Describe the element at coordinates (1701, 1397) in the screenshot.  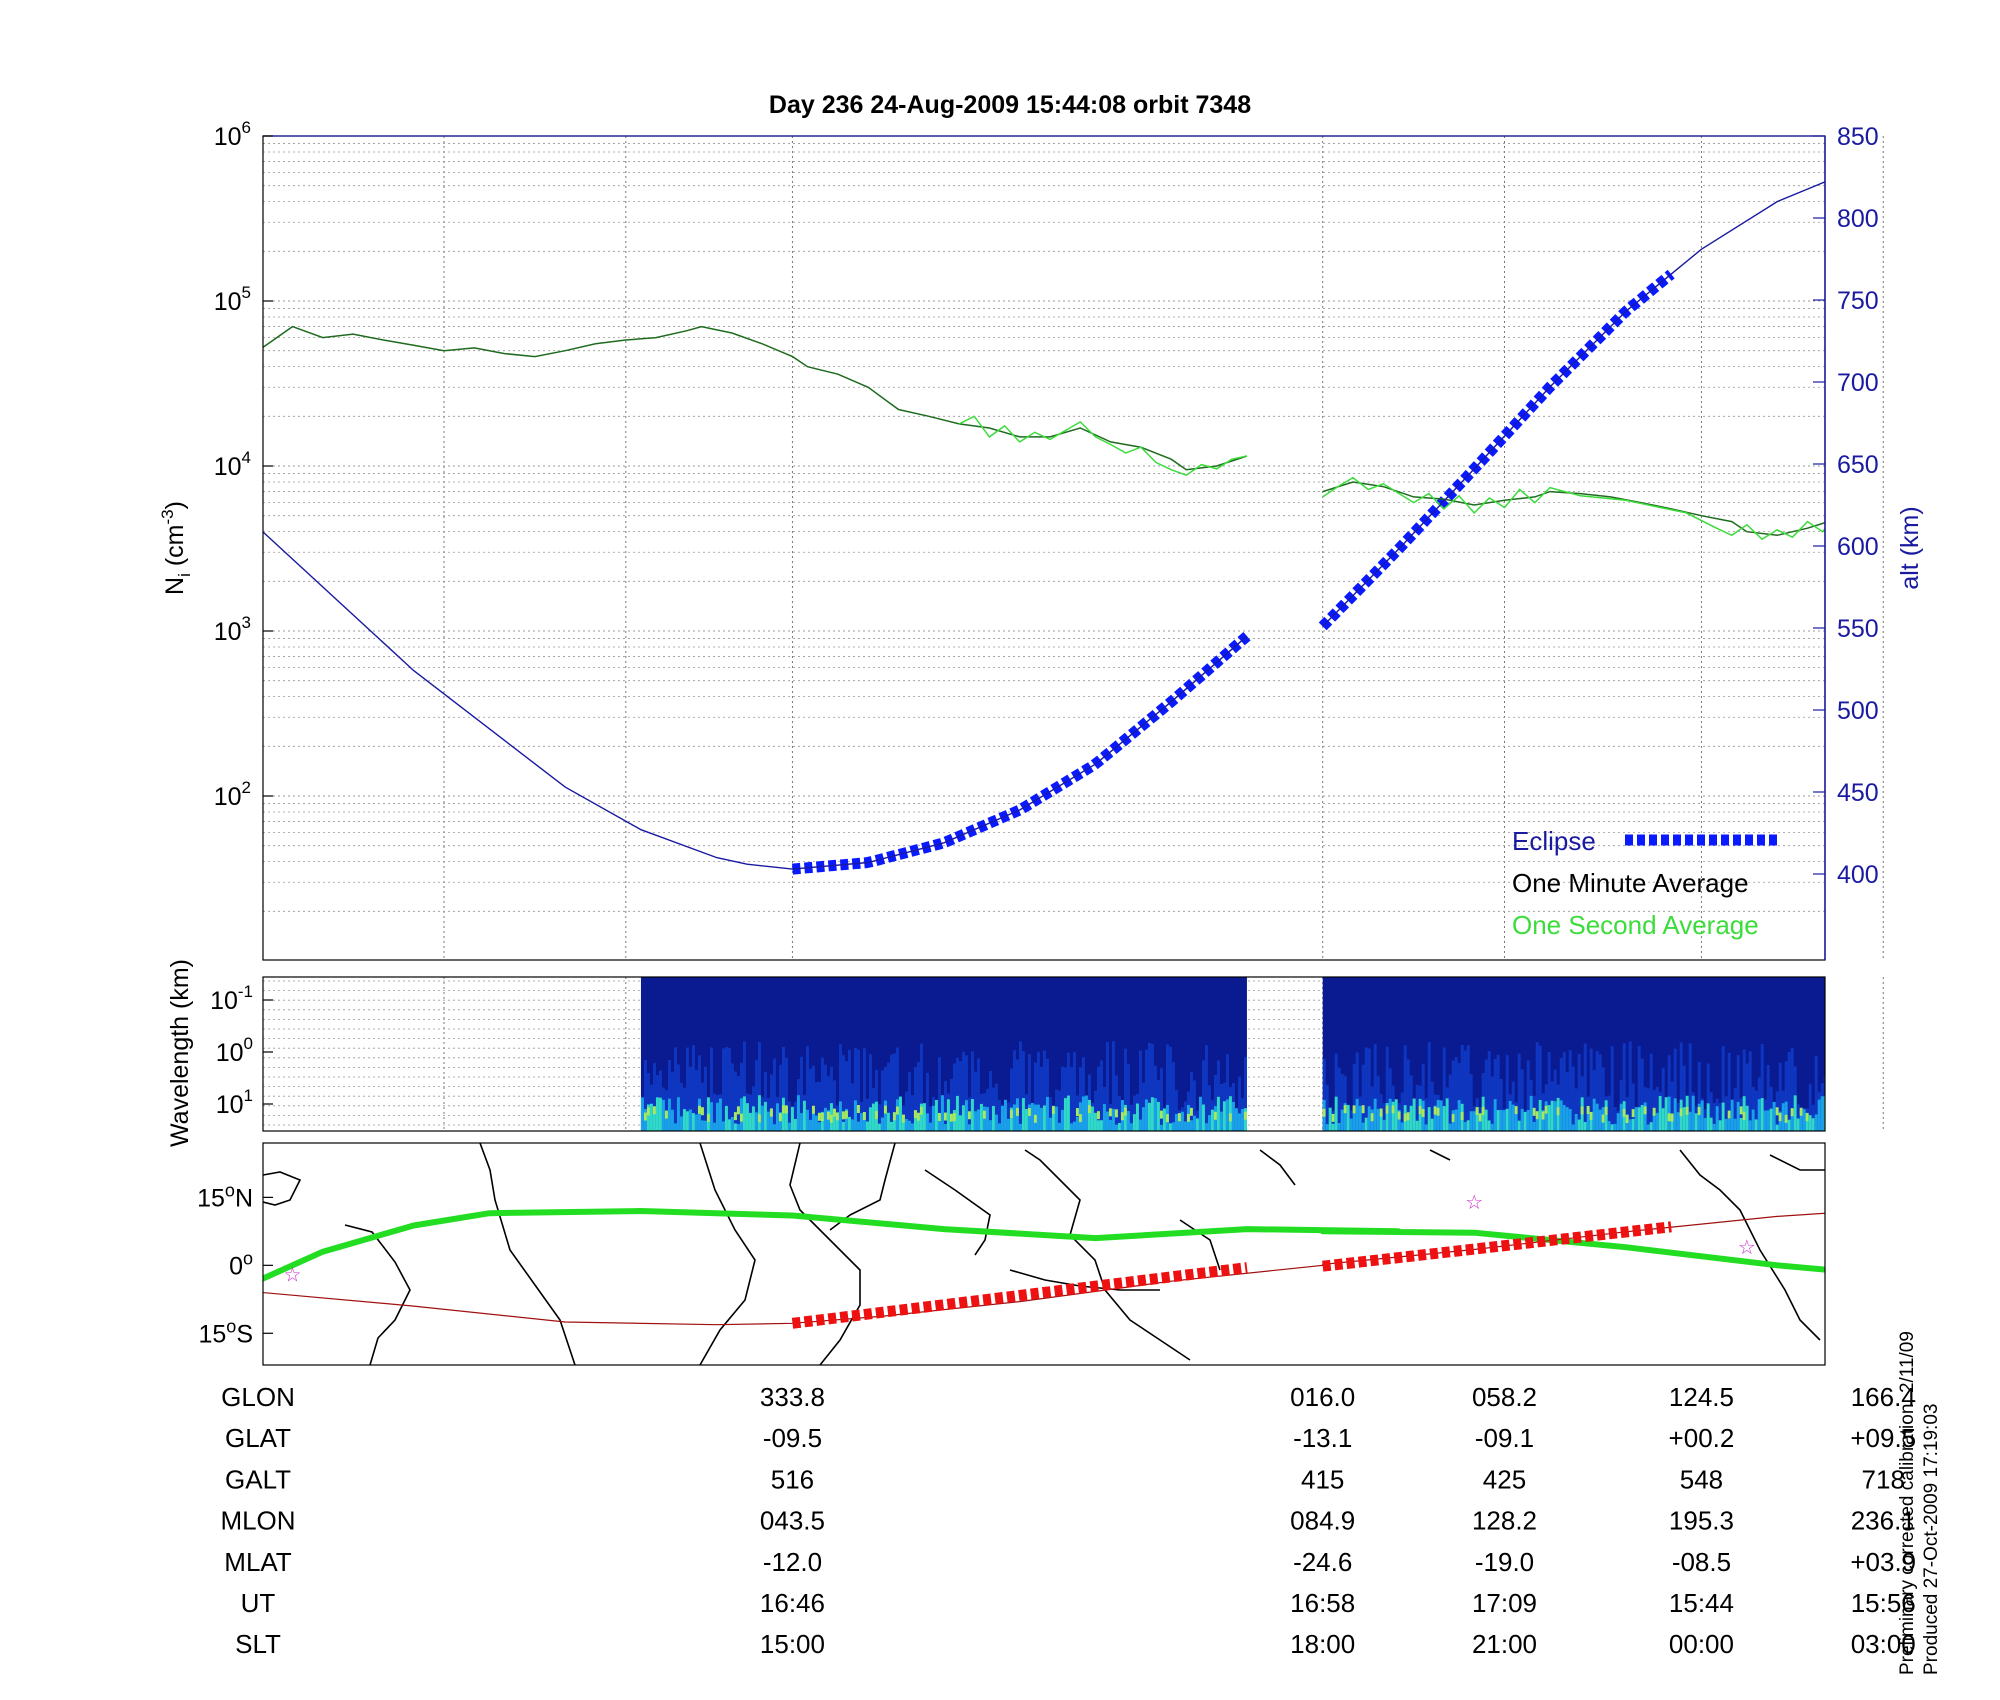
I see `ephemeris-cell: 124.5` at that location.